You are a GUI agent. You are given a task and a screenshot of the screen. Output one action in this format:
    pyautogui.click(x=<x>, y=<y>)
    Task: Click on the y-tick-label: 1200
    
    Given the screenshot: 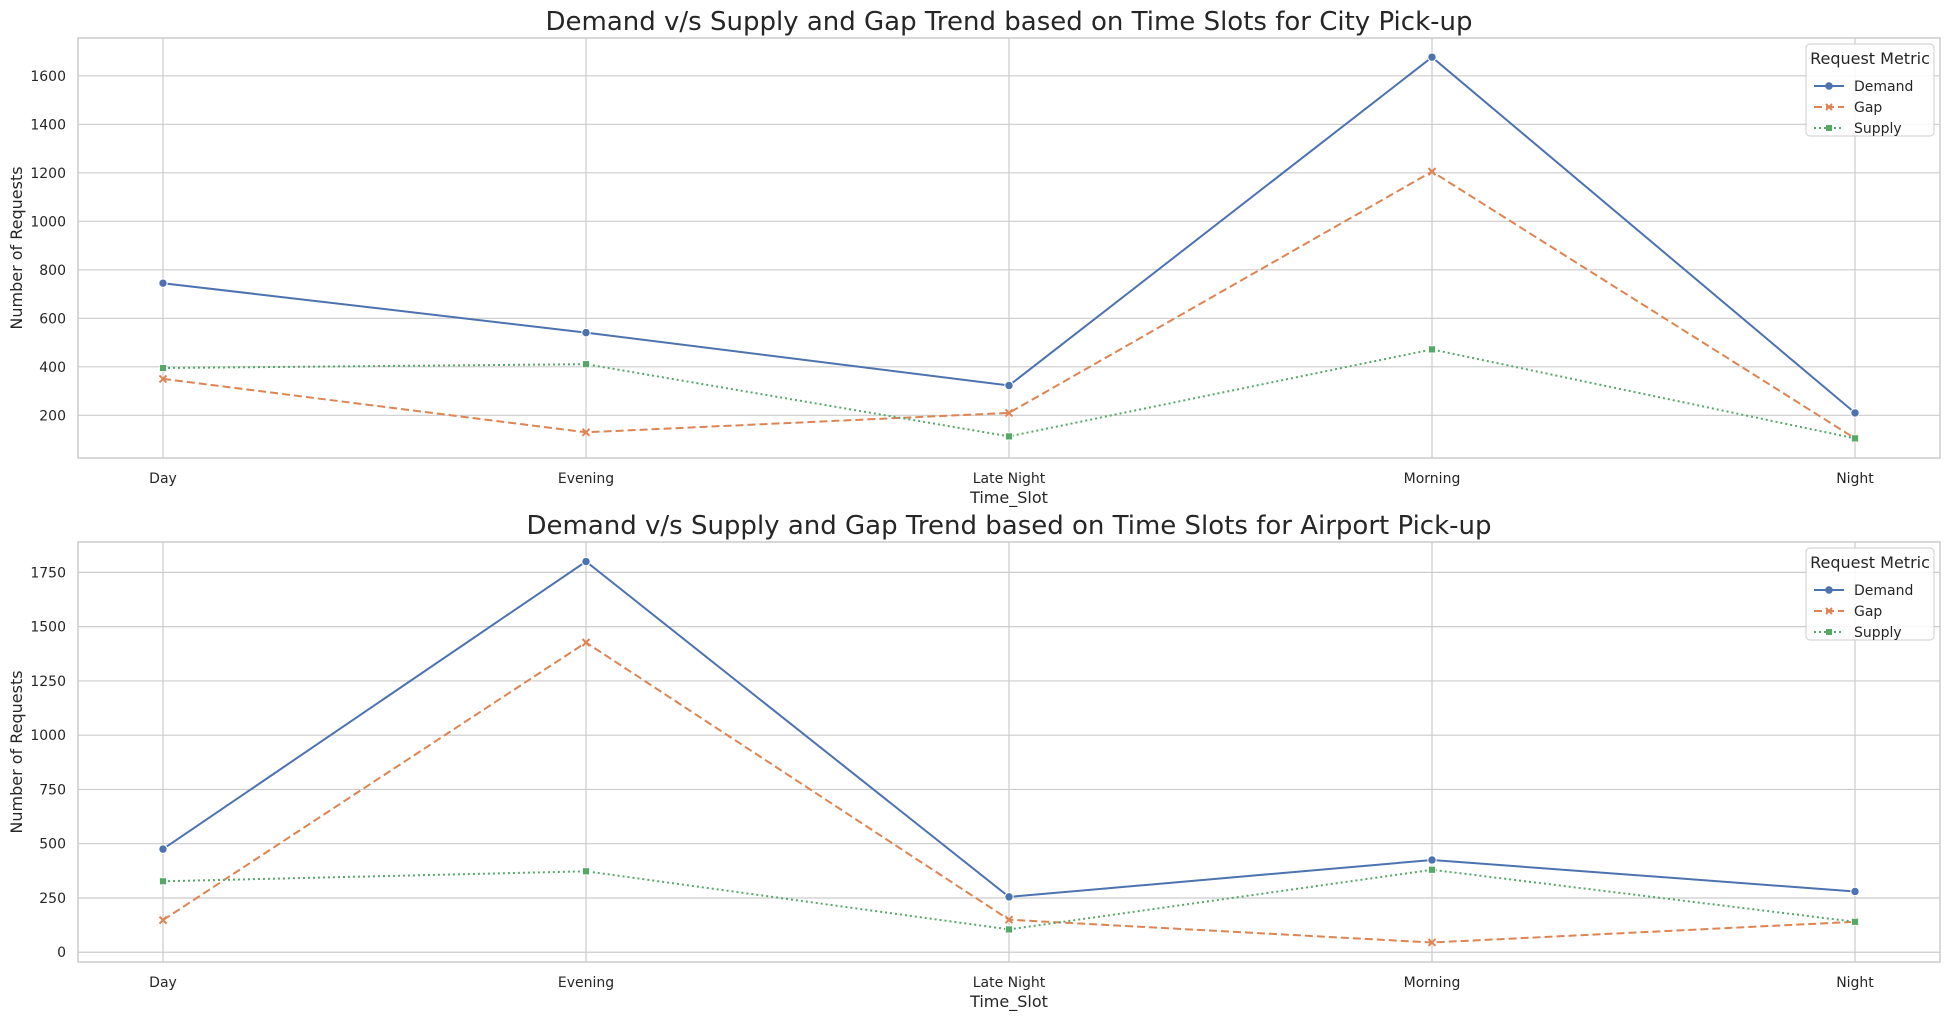 What is the action you would take?
    pyautogui.click(x=48, y=174)
    